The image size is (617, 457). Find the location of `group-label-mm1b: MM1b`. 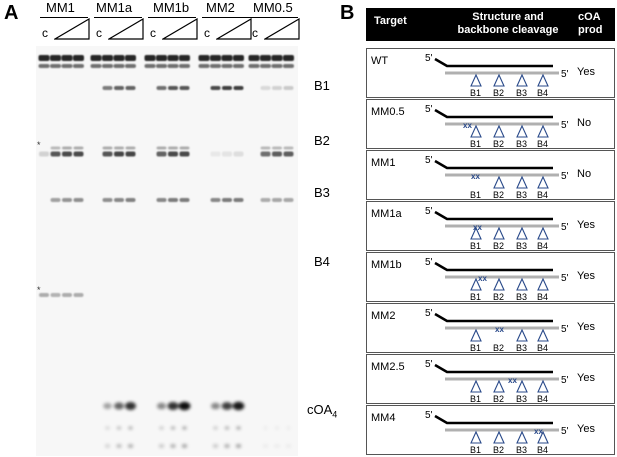

group-label-mm1b: MM1b is located at coordinates (171, 7).